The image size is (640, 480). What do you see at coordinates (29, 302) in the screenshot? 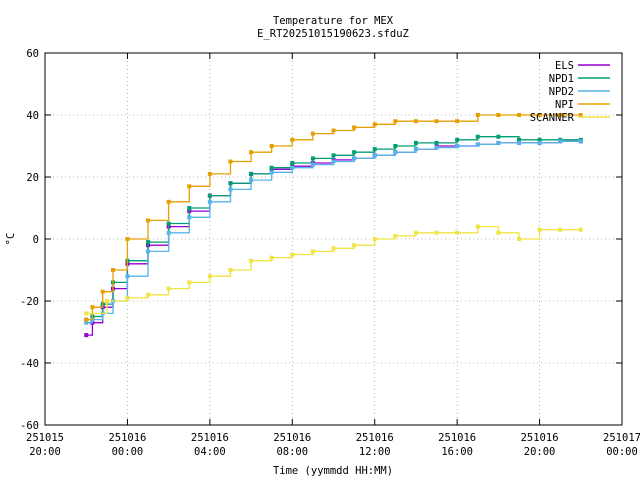
I see `y-tick-label: -20` at bounding box center [29, 302].